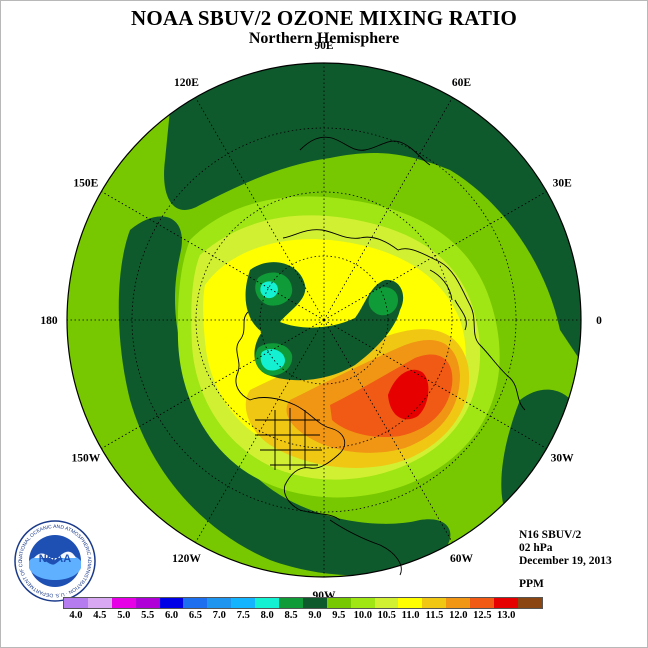 The width and height of the screenshot is (648, 648). I want to click on field-8p0-b, so click(272, 360).